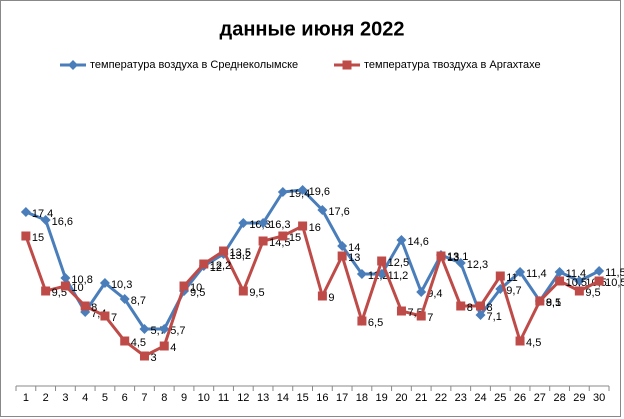 This screenshot has height=419, width=624. What do you see at coordinates (315, 228) in the screenshot?
I see `data-label: 16` at bounding box center [315, 228].